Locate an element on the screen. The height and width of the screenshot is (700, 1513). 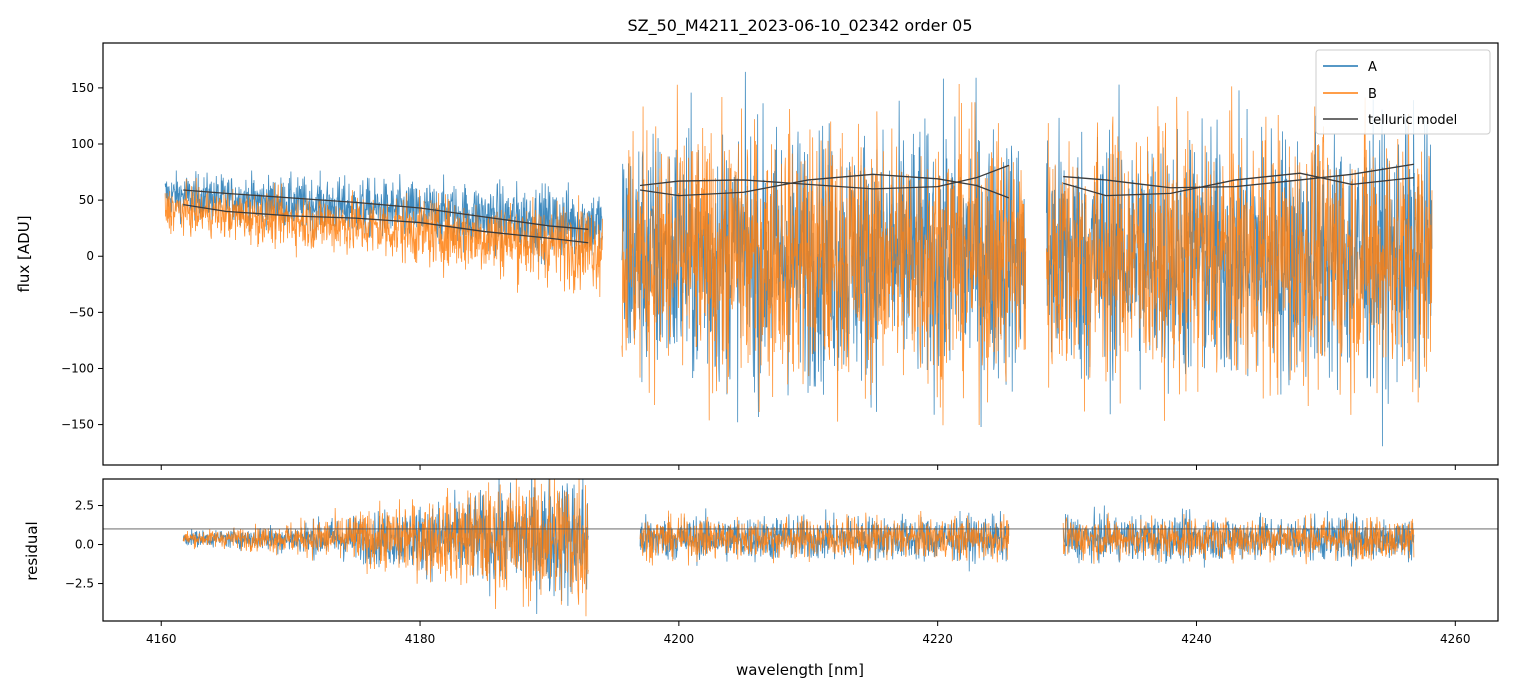
legend-frame is located at coordinates (1403, 92).